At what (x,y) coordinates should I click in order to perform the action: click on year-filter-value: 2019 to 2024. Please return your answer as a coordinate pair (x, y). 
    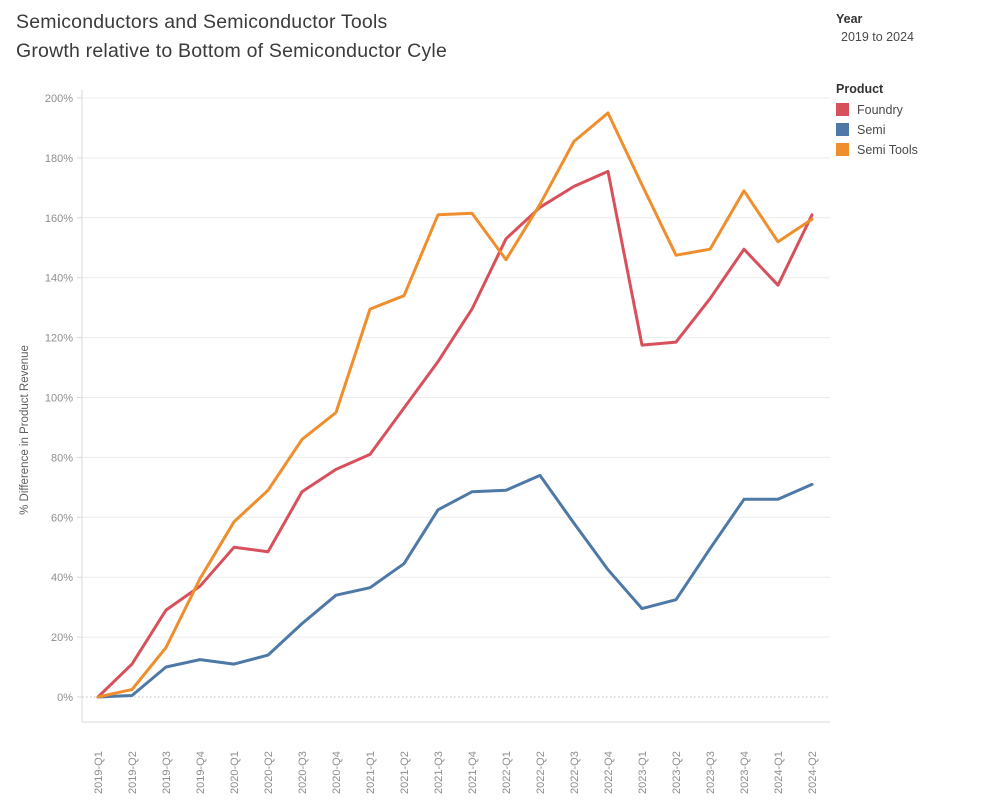
    Looking at the image, I should click on (877, 37).